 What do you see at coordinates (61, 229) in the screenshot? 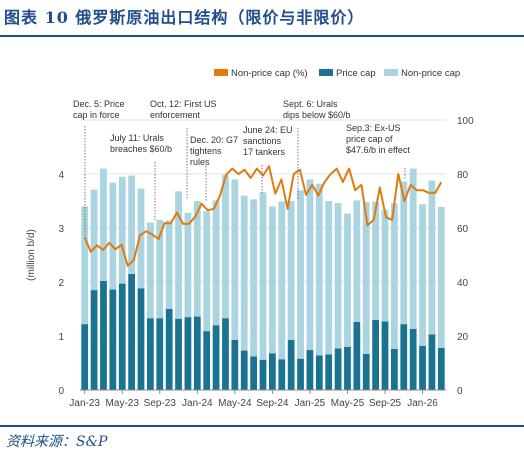
I see `left-tick-label: 3` at bounding box center [61, 229].